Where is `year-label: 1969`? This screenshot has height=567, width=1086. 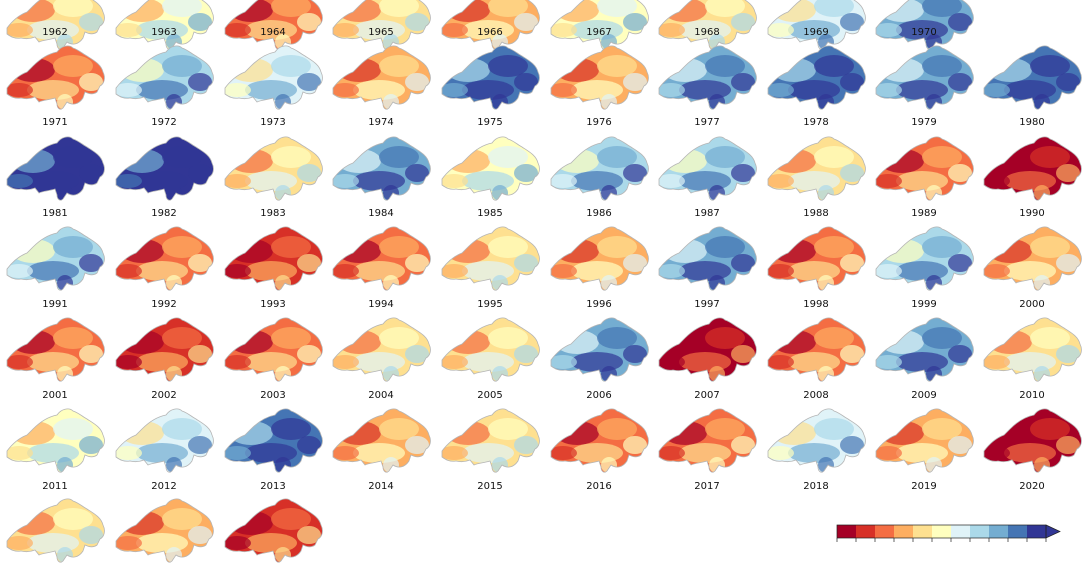 year-label: 1969 is located at coordinates (816, 32).